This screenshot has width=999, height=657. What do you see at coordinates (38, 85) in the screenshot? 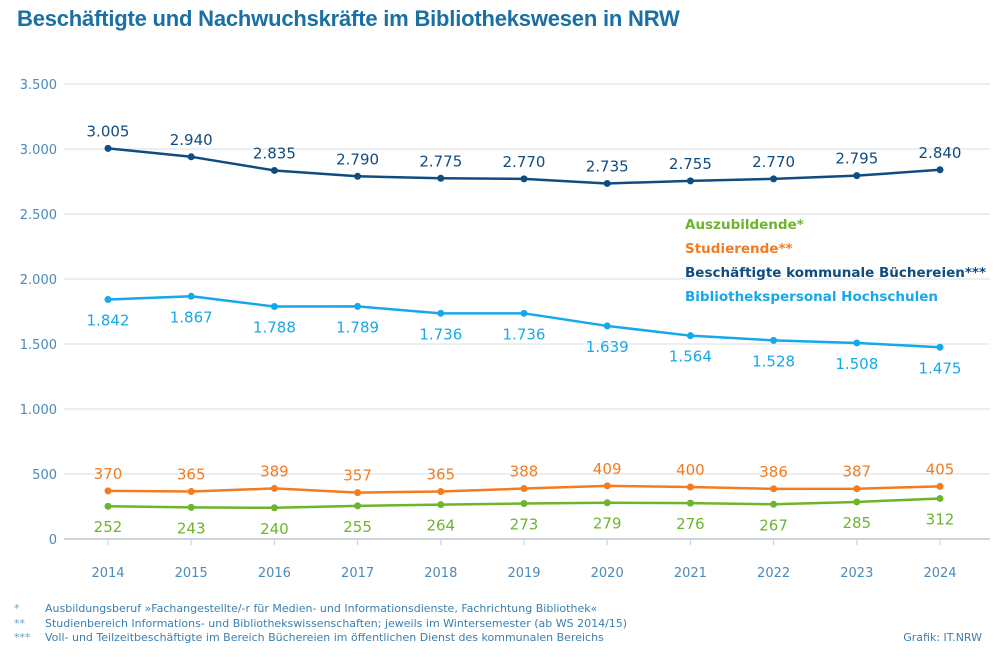
I see `y-tick-label: 3.500` at bounding box center [38, 85].